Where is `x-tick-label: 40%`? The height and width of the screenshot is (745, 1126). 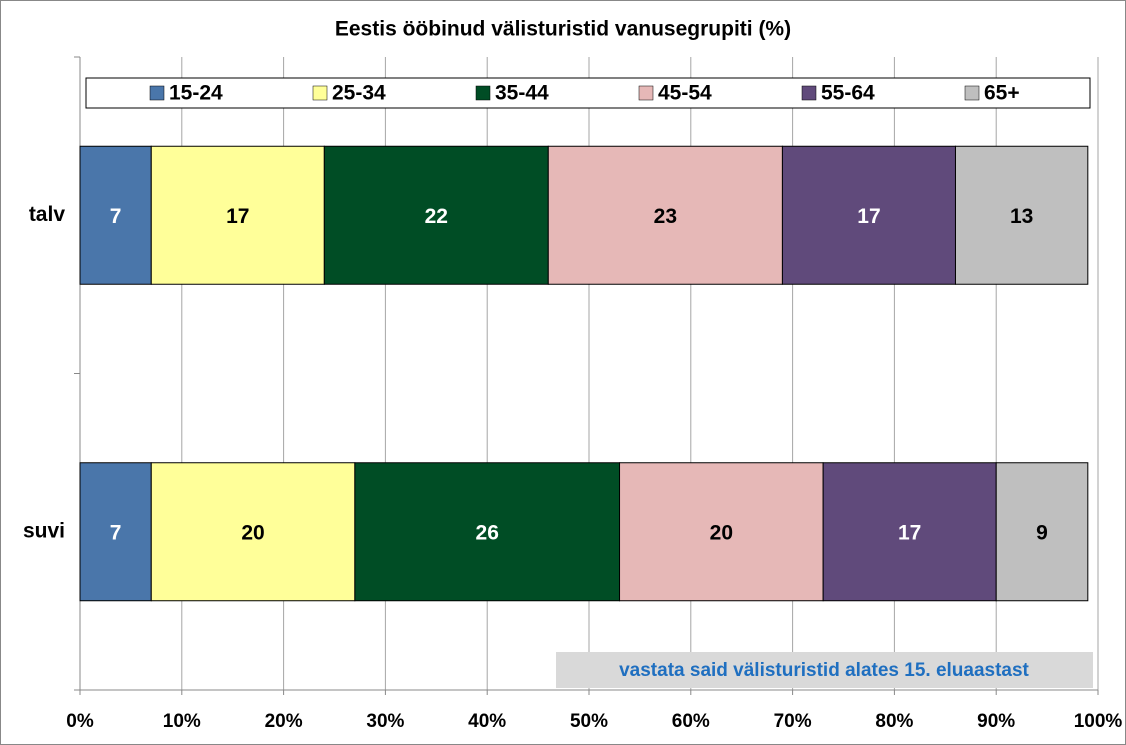
x-tick-label: 40% is located at coordinates (487, 721).